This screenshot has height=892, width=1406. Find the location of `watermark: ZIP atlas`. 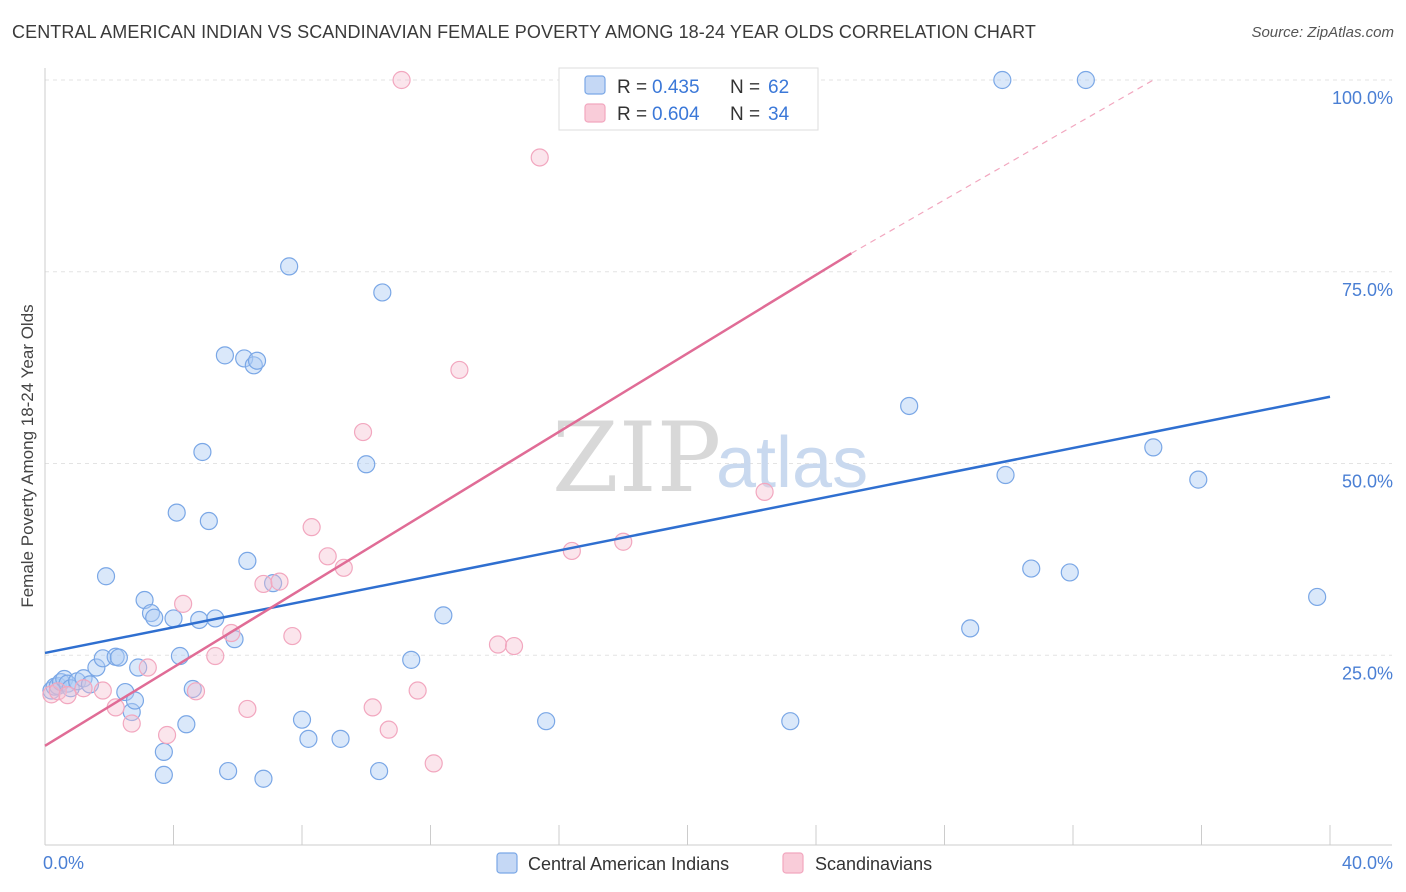

watermark: ZIP atlas is located at coordinates (710, 458).